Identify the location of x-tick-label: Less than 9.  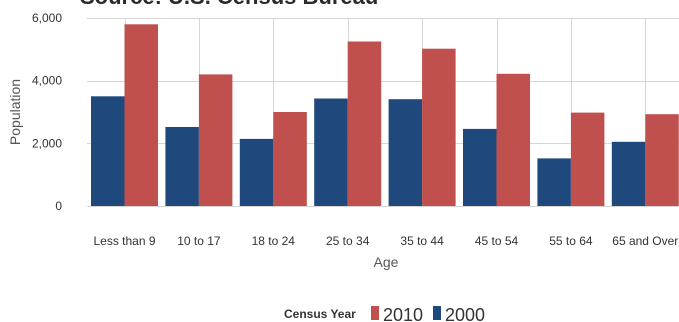
(124, 241).